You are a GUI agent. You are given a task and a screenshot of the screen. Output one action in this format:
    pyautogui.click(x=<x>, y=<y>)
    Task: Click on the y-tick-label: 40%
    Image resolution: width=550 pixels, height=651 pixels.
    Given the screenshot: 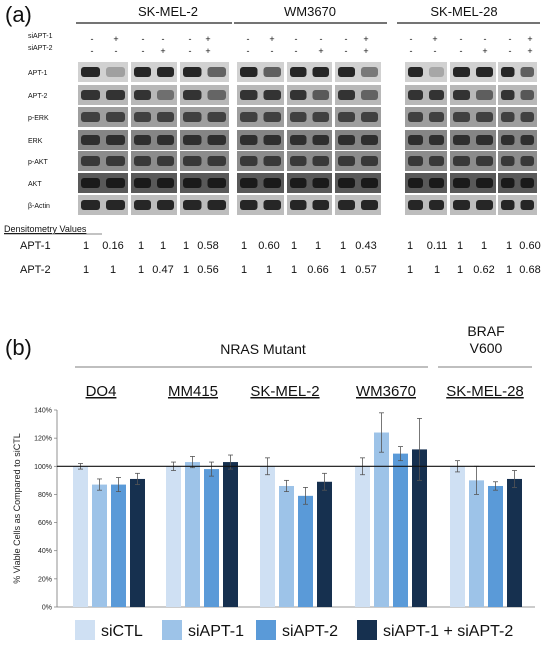 What is the action you would take?
    pyautogui.click(x=45, y=551)
    